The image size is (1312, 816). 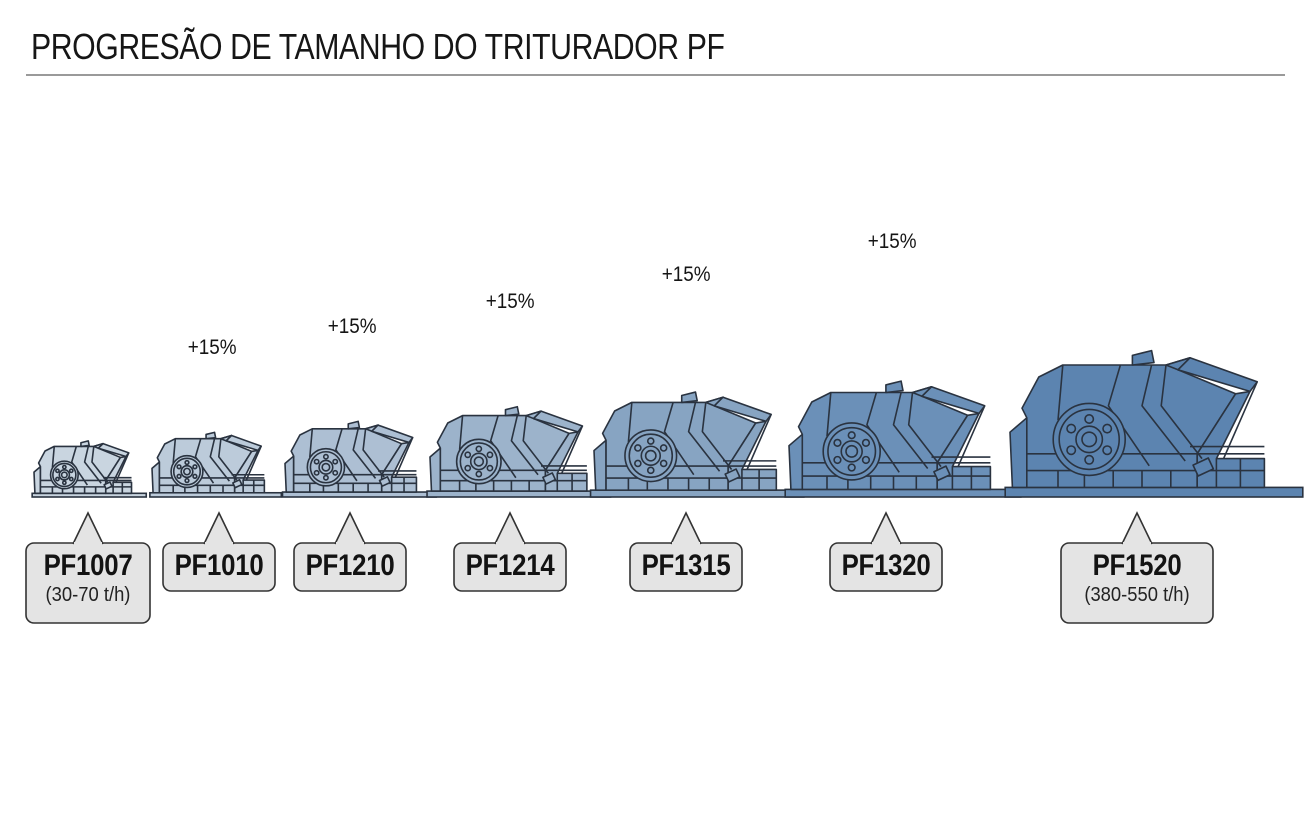 What do you see at coordinates (89, 469) in the screenshot?
I see `crusher-illustration-pf1007` at bounding box center [89, 469].